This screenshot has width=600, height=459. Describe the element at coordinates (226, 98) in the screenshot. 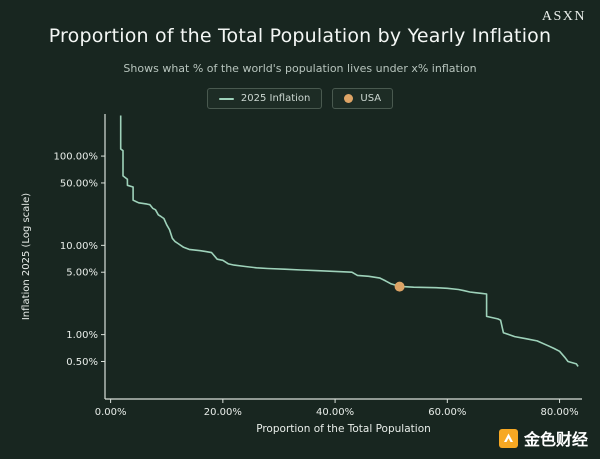

I see `line-swatch-icon` at that location.